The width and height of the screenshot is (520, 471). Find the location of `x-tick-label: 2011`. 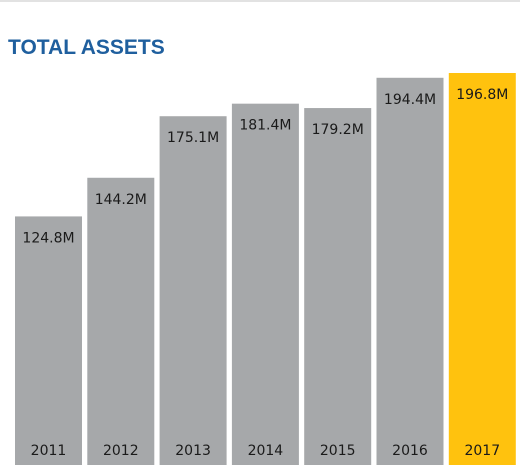

x-tick-label: 2011 is located at coordinates (49, 451).